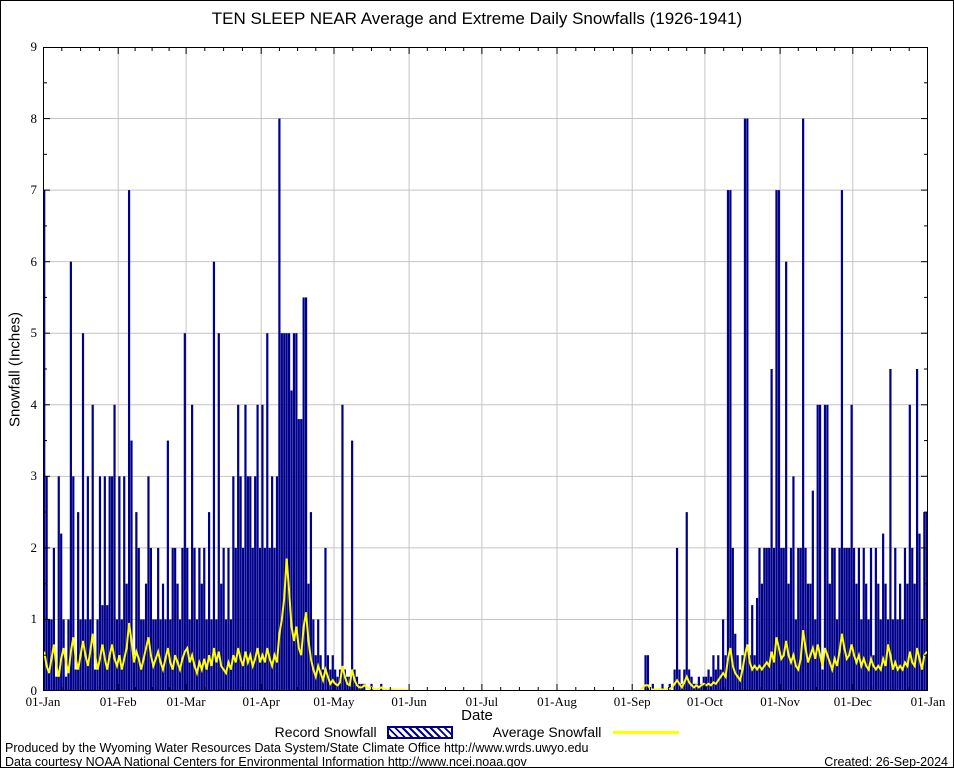 Image resolution: width=954 pixels, height=768 pixels. What do you see at coordinates (34, 333) in the screenshot?
I see `y-tick-label: 5` at bounding box center [34, 333].